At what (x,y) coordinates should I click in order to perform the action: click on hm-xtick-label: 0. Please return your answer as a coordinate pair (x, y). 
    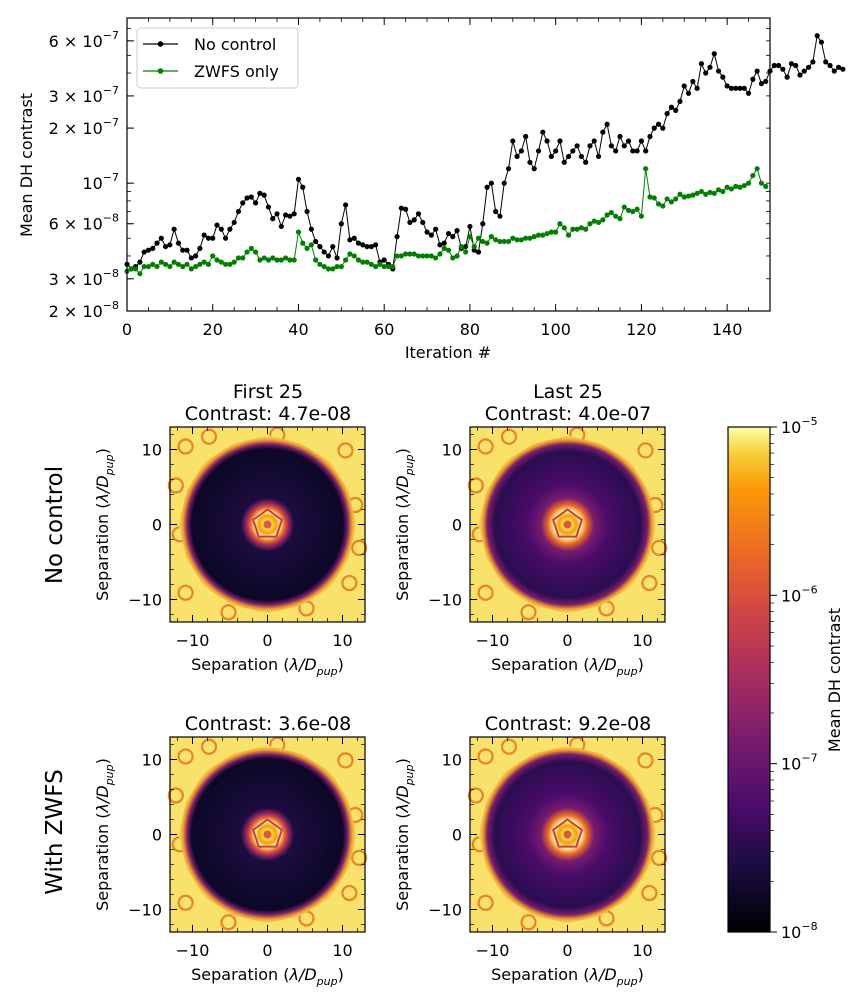
    Looking at the image, I should click on (567, 950).